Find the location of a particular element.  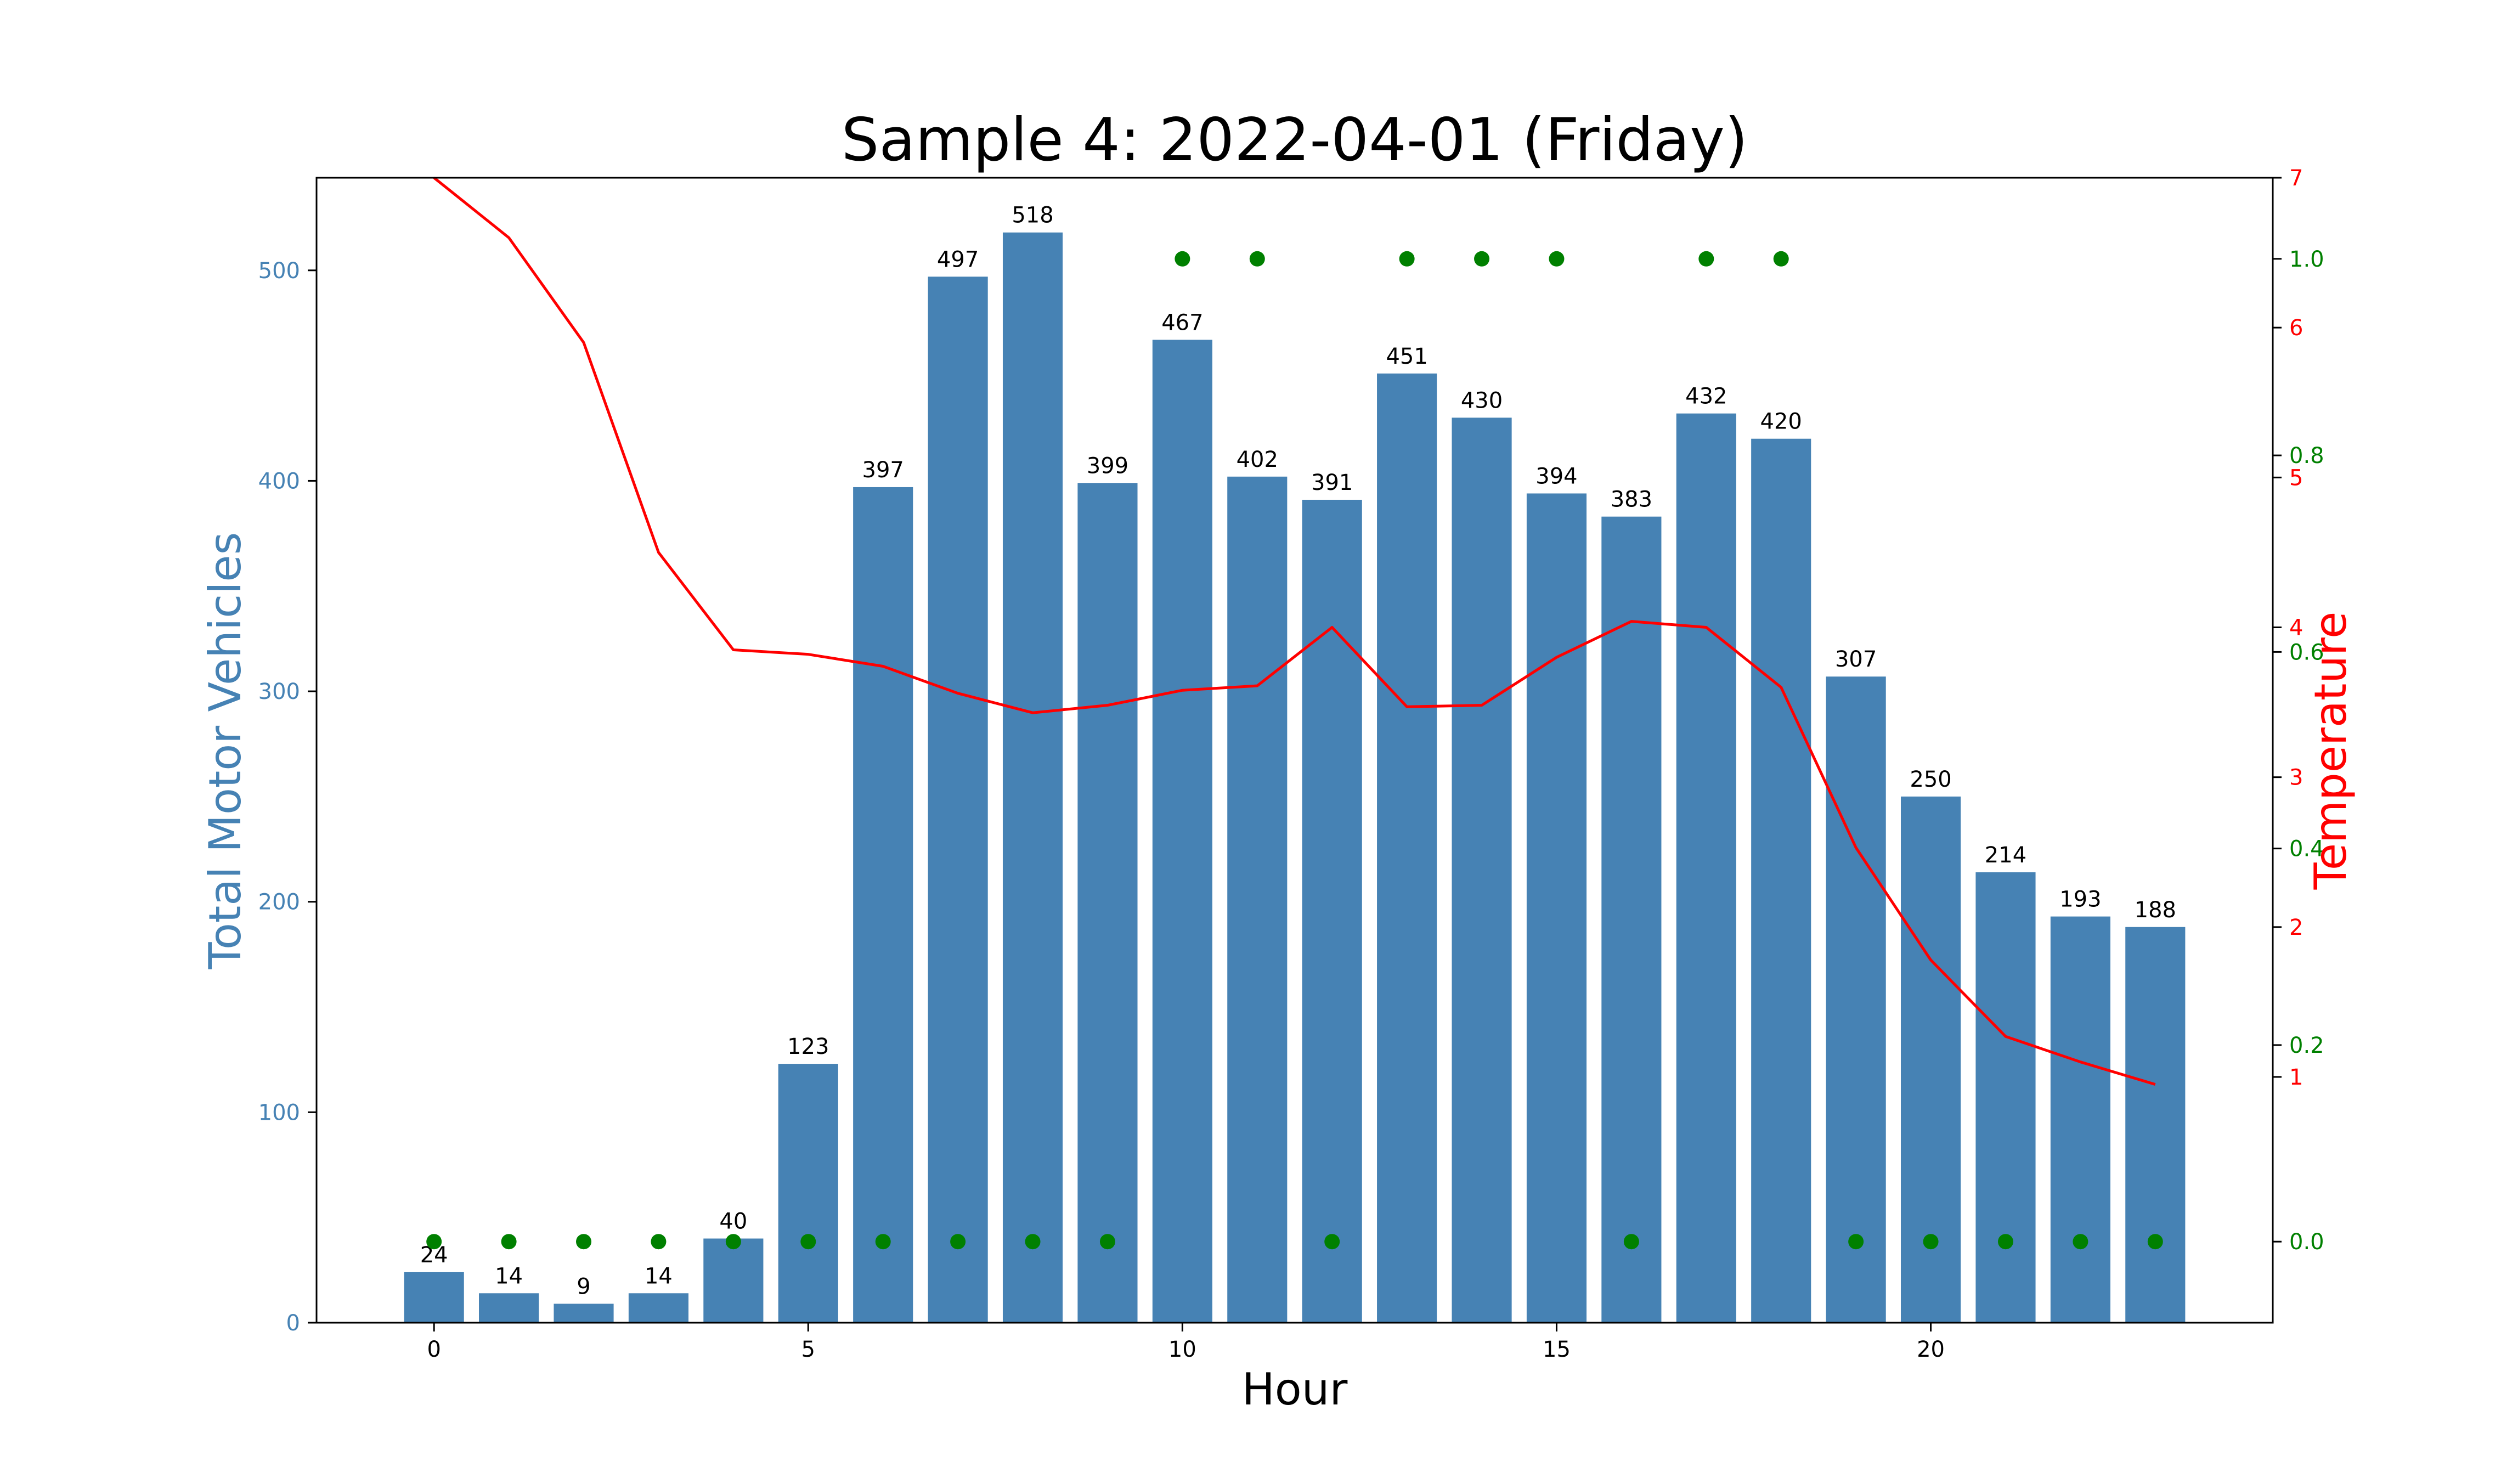

y3-tick-label-1: 0.2 is located at coordinates (2306, 1045).